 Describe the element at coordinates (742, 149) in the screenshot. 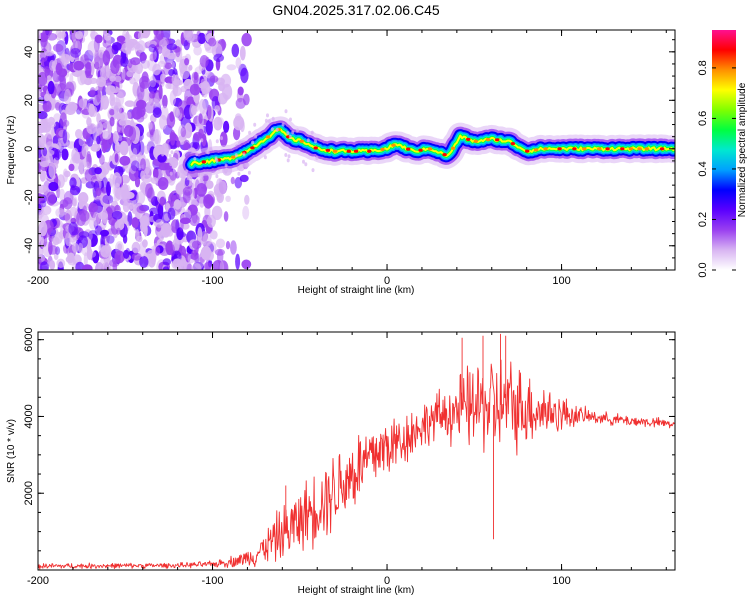

I see `colorbar-label: Normalized spectral amplitude` at that location.